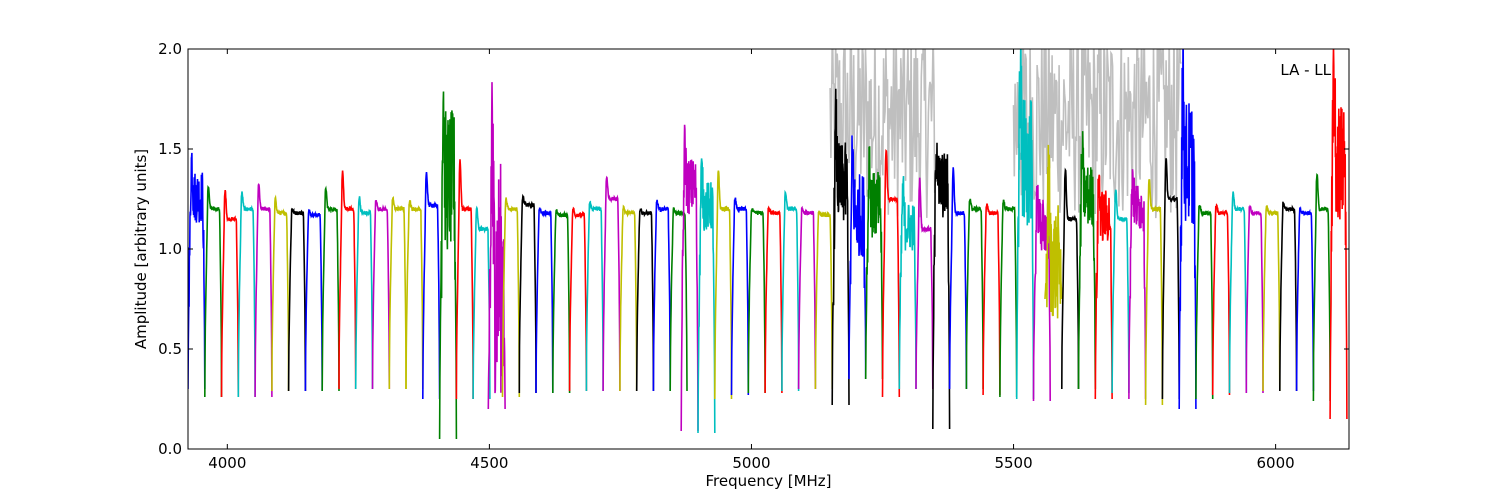 Image resolution: width=1500 pixels, height=500 pixels. What do you see at coordinates (170, 349) in the screenshot?
I see `y-tick-label: 0.5` at bounding box center [170, 349].